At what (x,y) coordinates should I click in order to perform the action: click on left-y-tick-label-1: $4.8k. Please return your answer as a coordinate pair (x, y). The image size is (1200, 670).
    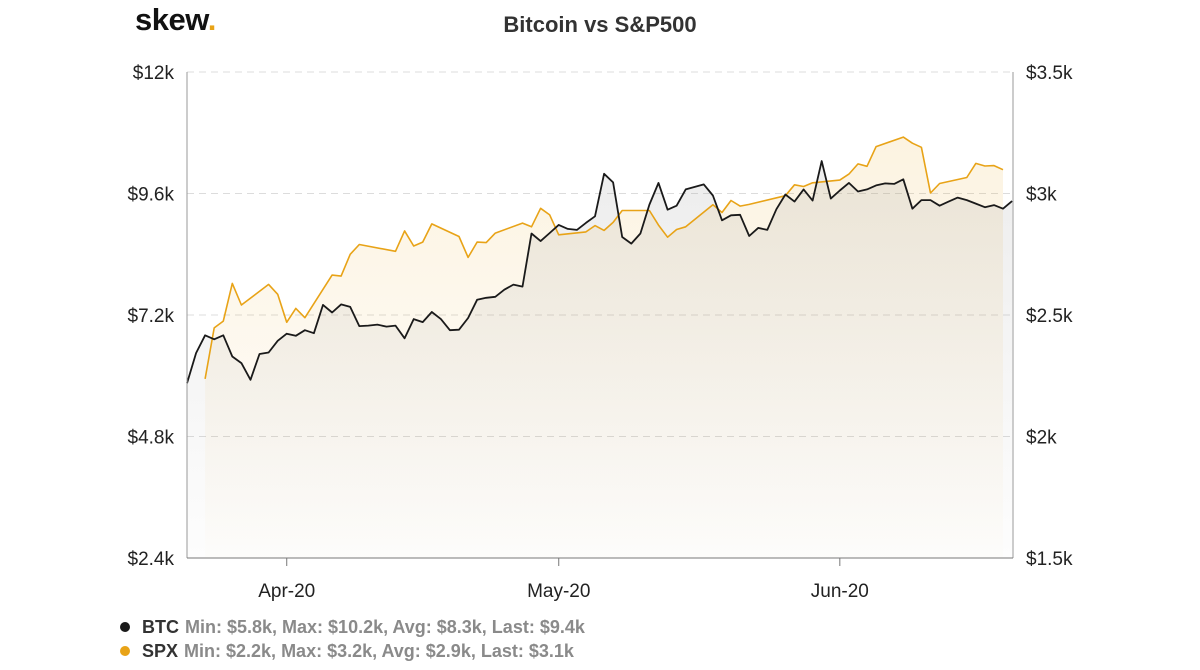
    Looking at the image, I should click on (151, 438).